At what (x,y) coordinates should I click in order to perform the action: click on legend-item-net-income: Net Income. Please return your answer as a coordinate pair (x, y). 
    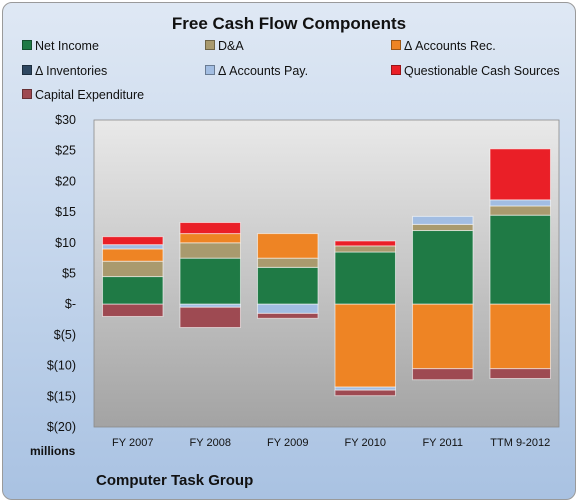
    Looking at the image, I should click on (60, 46).